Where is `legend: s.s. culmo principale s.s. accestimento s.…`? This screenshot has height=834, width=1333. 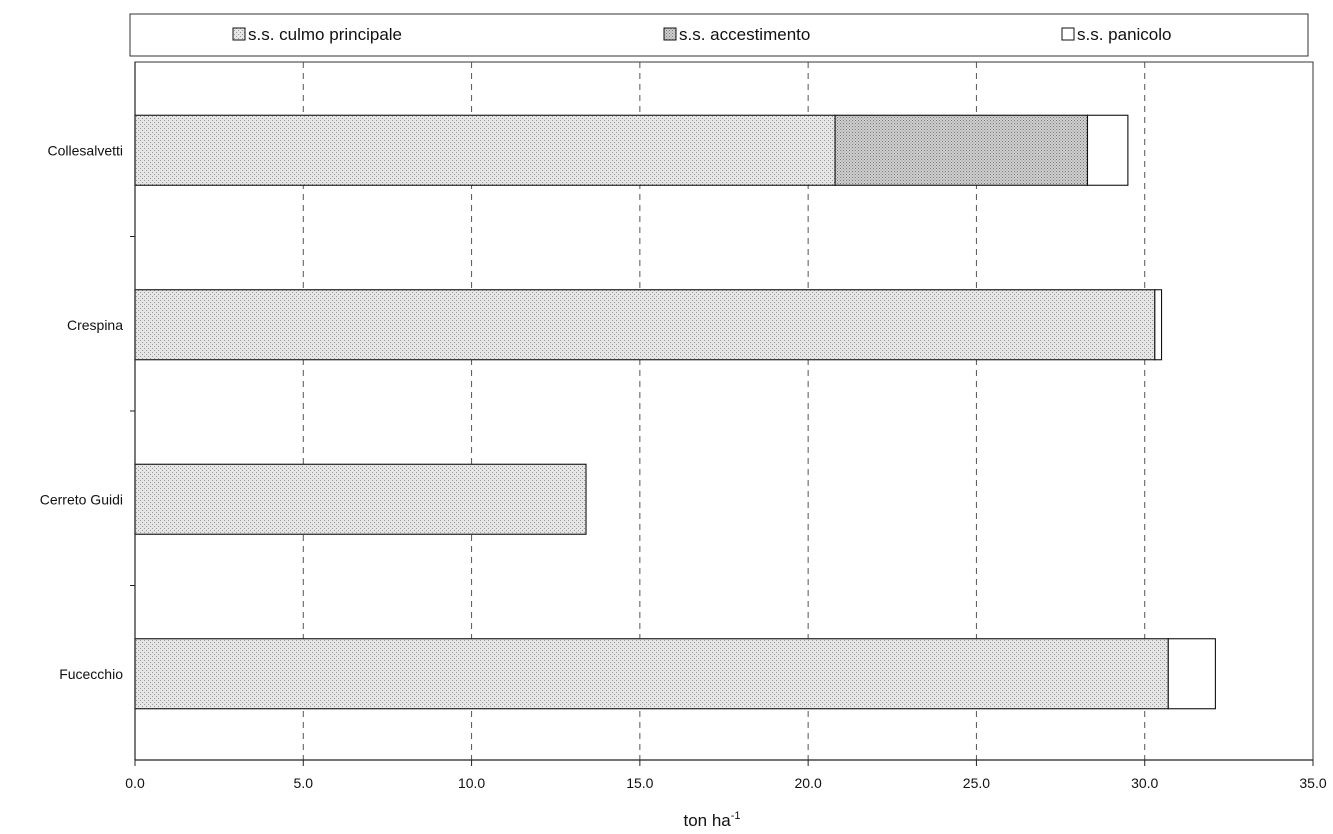
legend: s.s. culmo principale s.s. accestimento s.… is located at coordinates (719, 35).